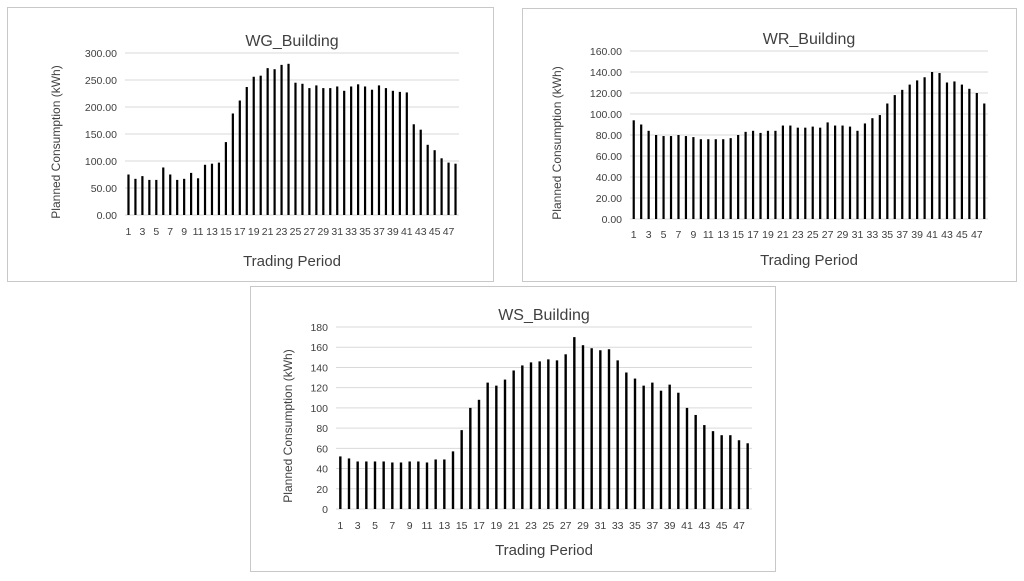 This screenshot has height=581, width=1024. What do you see at coordinates (101, 54) in the screenshot?
I see `wg-y-tick-label: 300.00` at bounding box center [101, 54].